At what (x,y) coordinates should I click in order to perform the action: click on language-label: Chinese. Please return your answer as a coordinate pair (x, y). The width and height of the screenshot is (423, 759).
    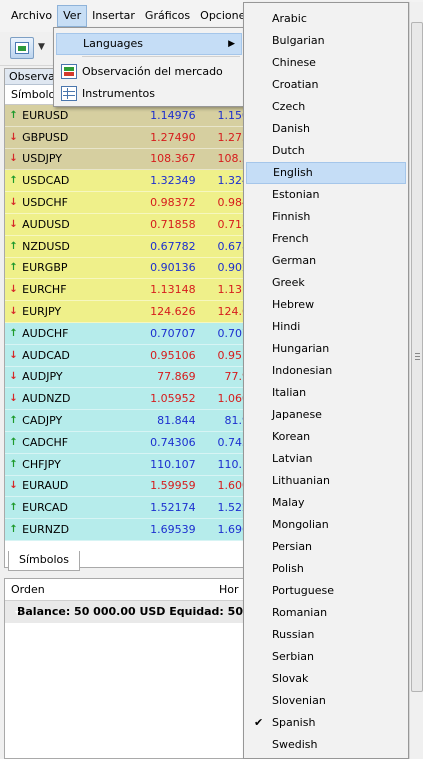
    Looking at the image, I should click on (294, 62).